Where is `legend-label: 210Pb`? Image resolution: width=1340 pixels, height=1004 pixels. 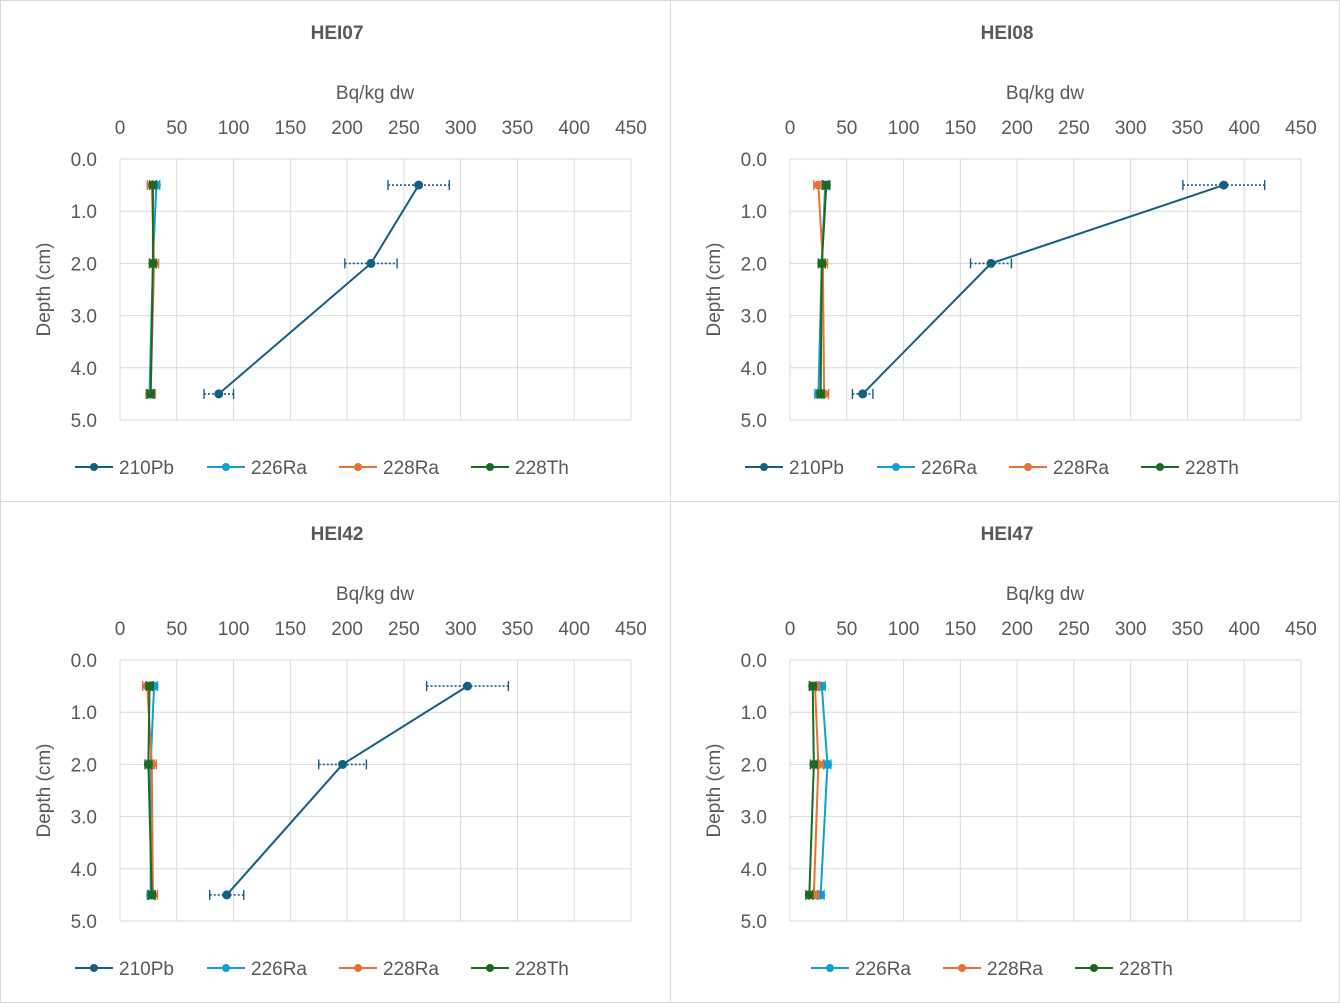
legend-label: 210Pb is located at coordinates (146, 468).